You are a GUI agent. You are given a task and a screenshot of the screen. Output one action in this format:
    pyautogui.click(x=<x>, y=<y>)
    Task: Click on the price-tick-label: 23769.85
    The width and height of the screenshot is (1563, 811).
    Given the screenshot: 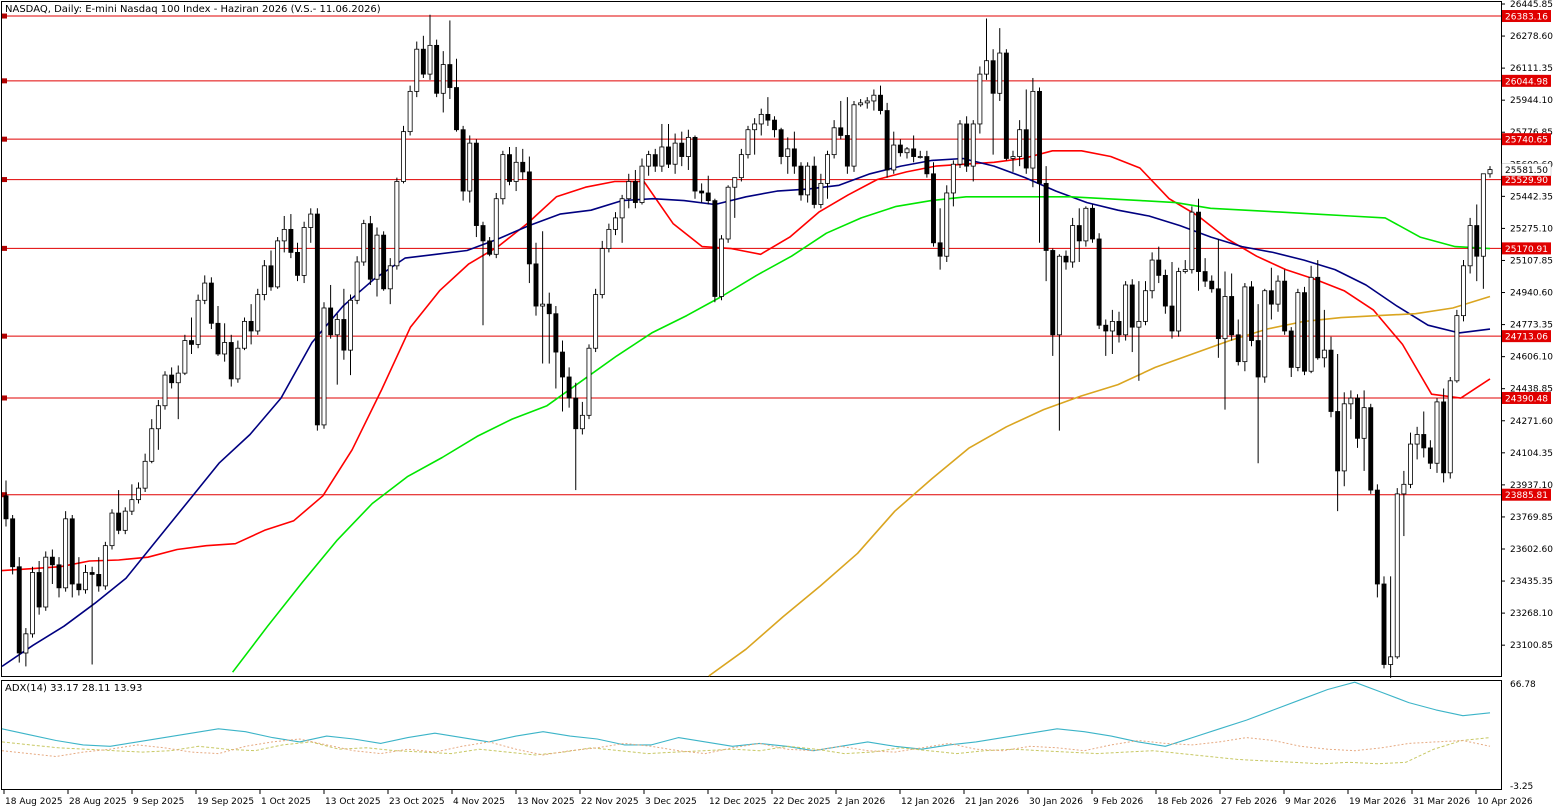 What is the action you would take?
    pyautogui.click(x=1531, y=518)
    